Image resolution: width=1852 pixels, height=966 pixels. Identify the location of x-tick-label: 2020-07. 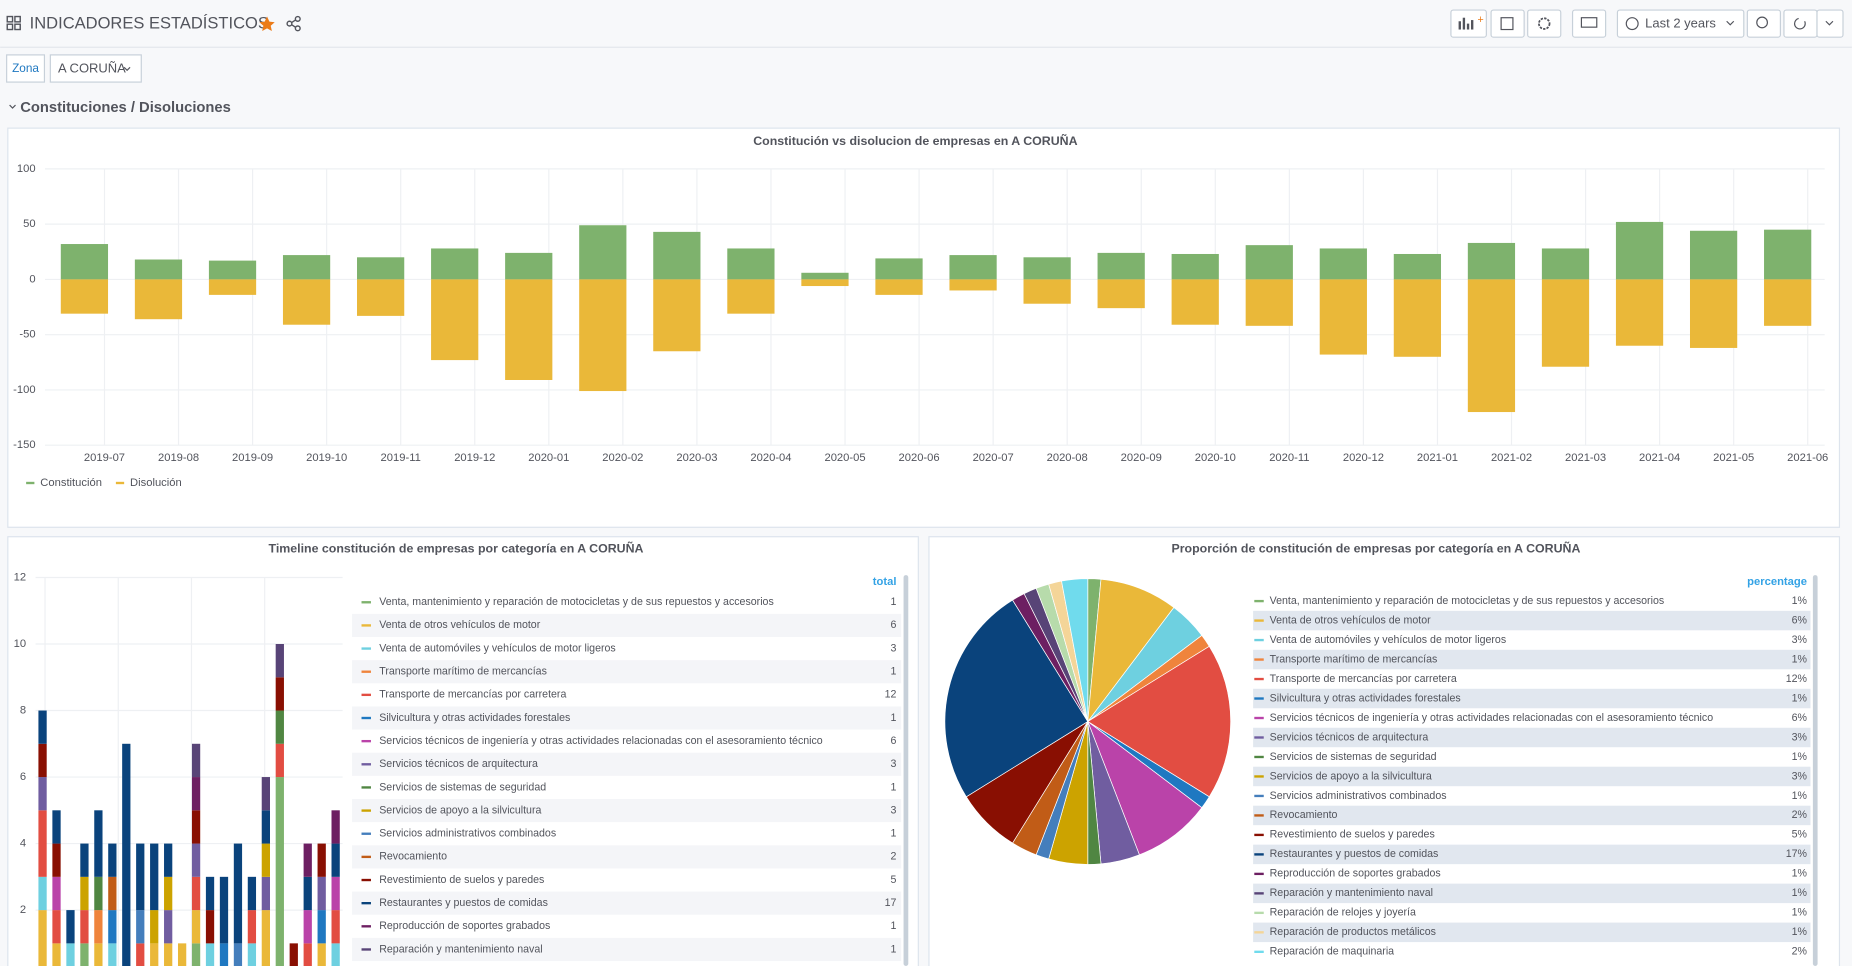
(993, 458).